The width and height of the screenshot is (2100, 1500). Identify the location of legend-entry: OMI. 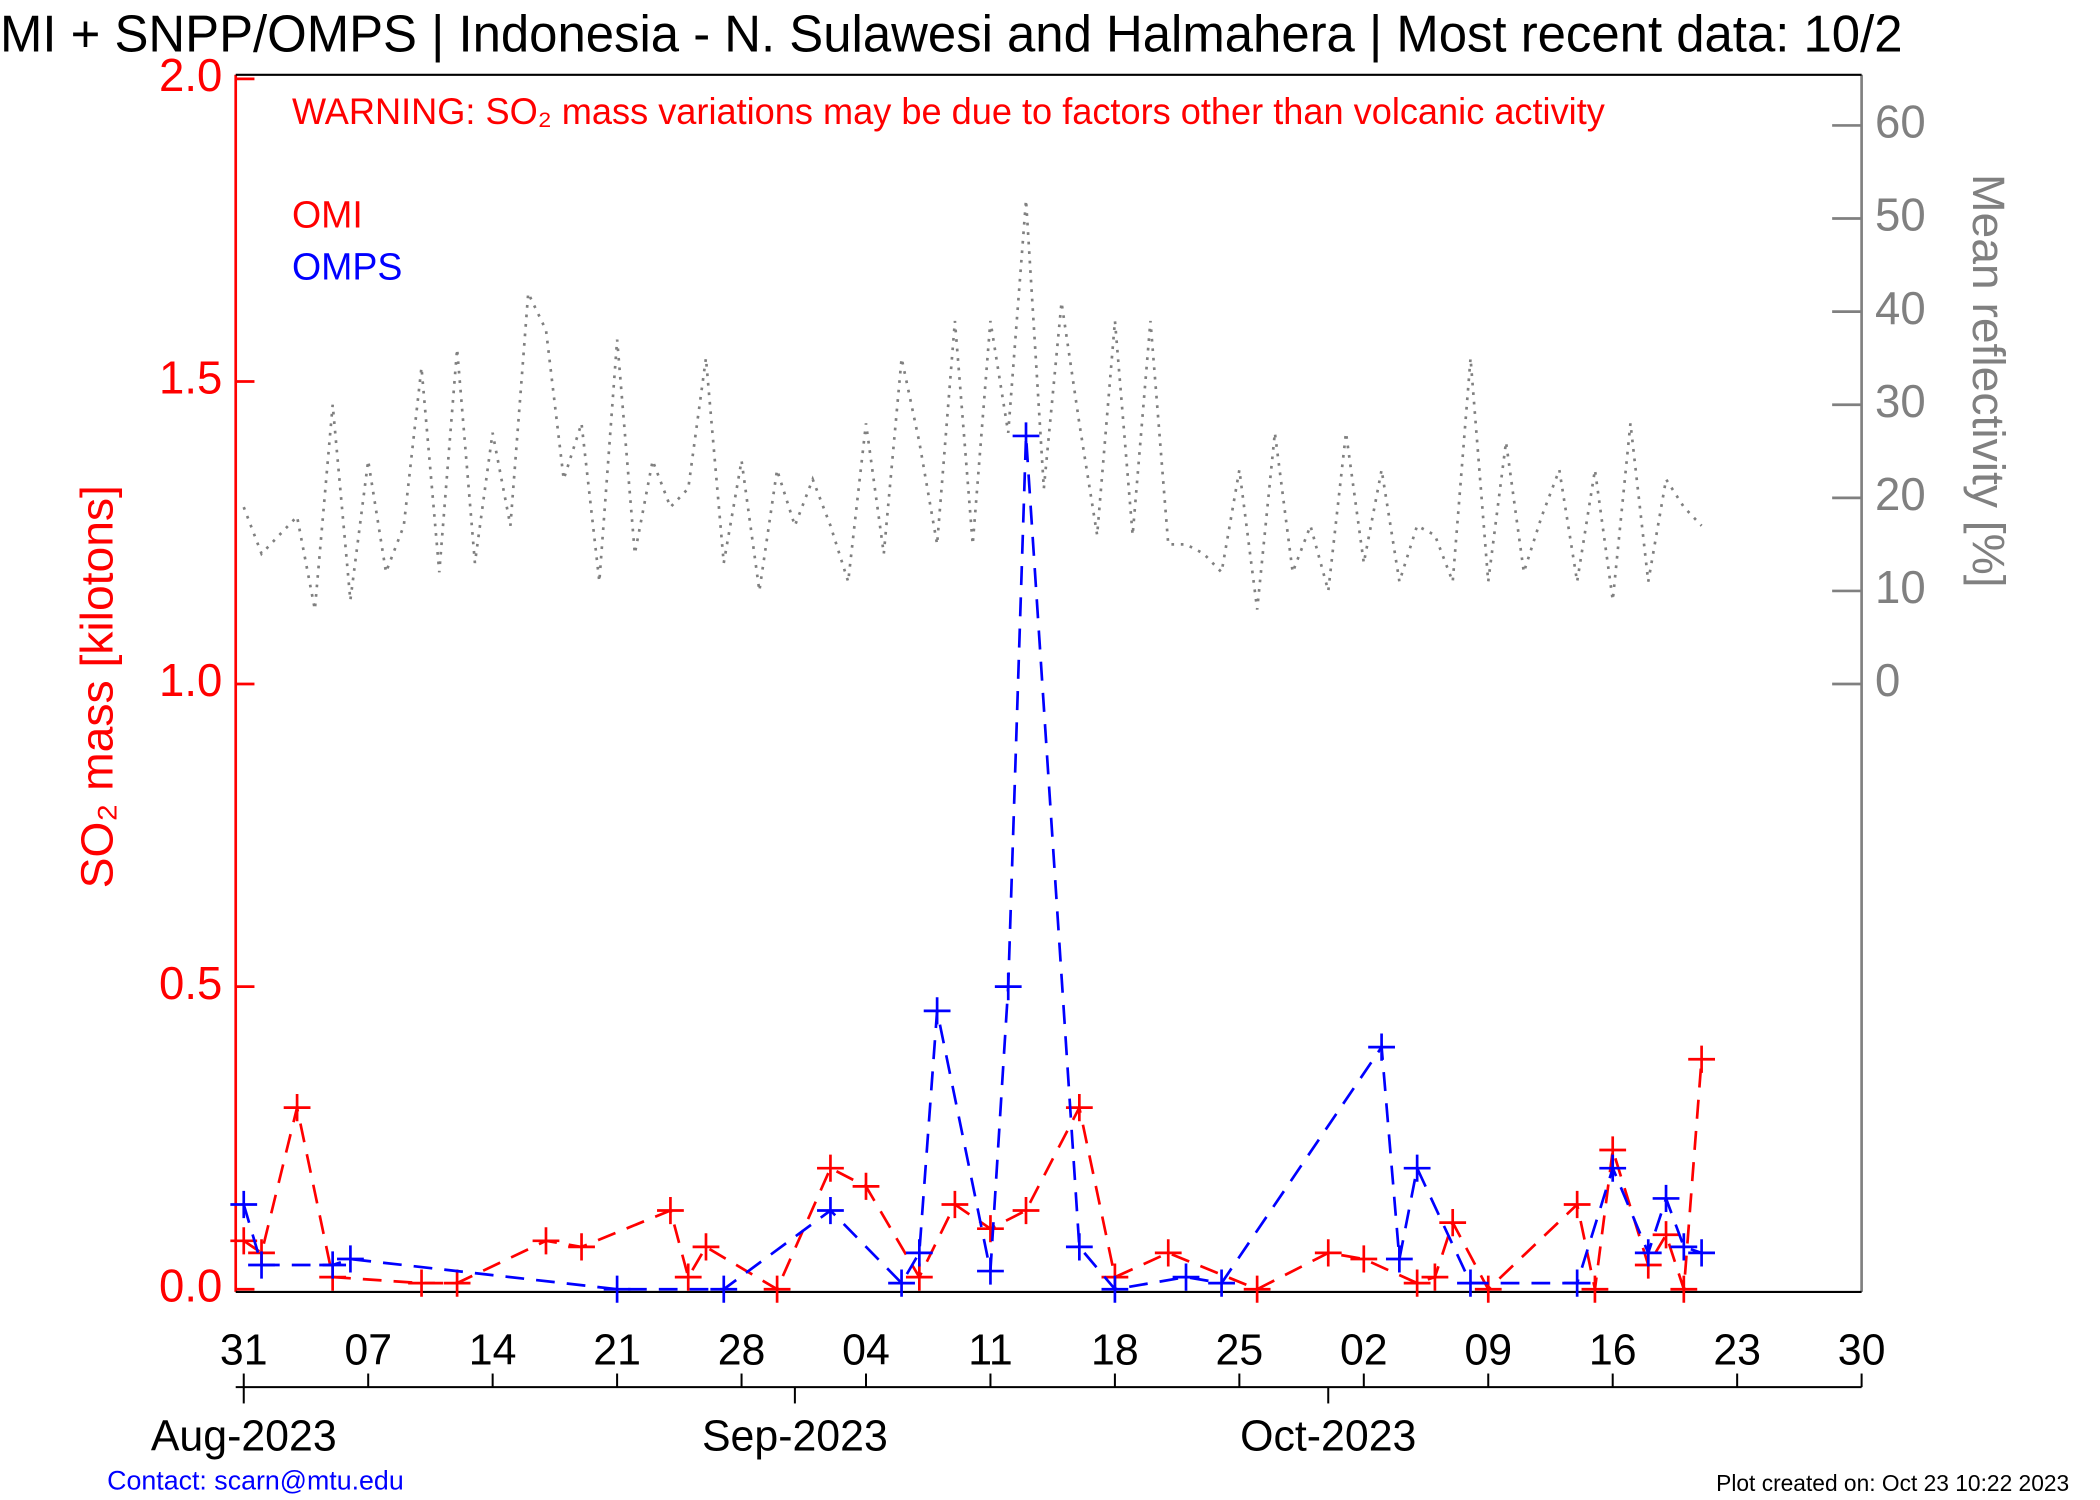
(327, 215).